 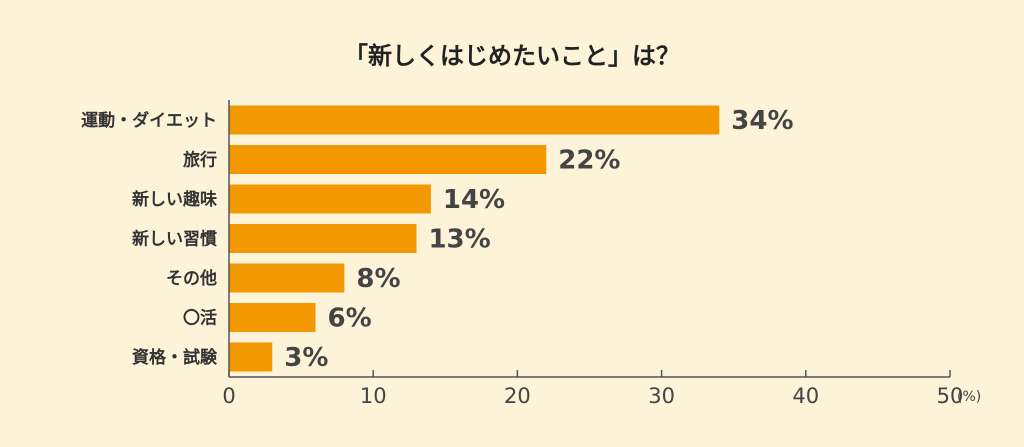 What do you see at coordinates (474, 200) in the screenshot?
I see `value-label: 14%` at bounding box center [474, 200].